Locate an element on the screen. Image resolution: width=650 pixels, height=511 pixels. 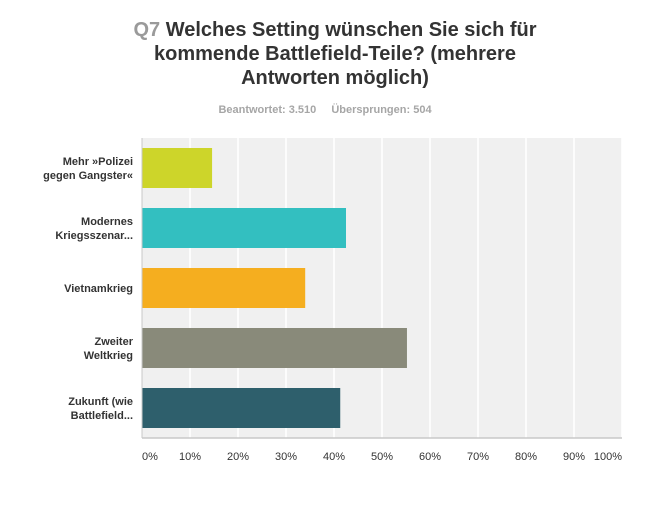
response-summary: Beantwortet: 3.510 Übersprungen: 504 is located at coordinates (325, 110).